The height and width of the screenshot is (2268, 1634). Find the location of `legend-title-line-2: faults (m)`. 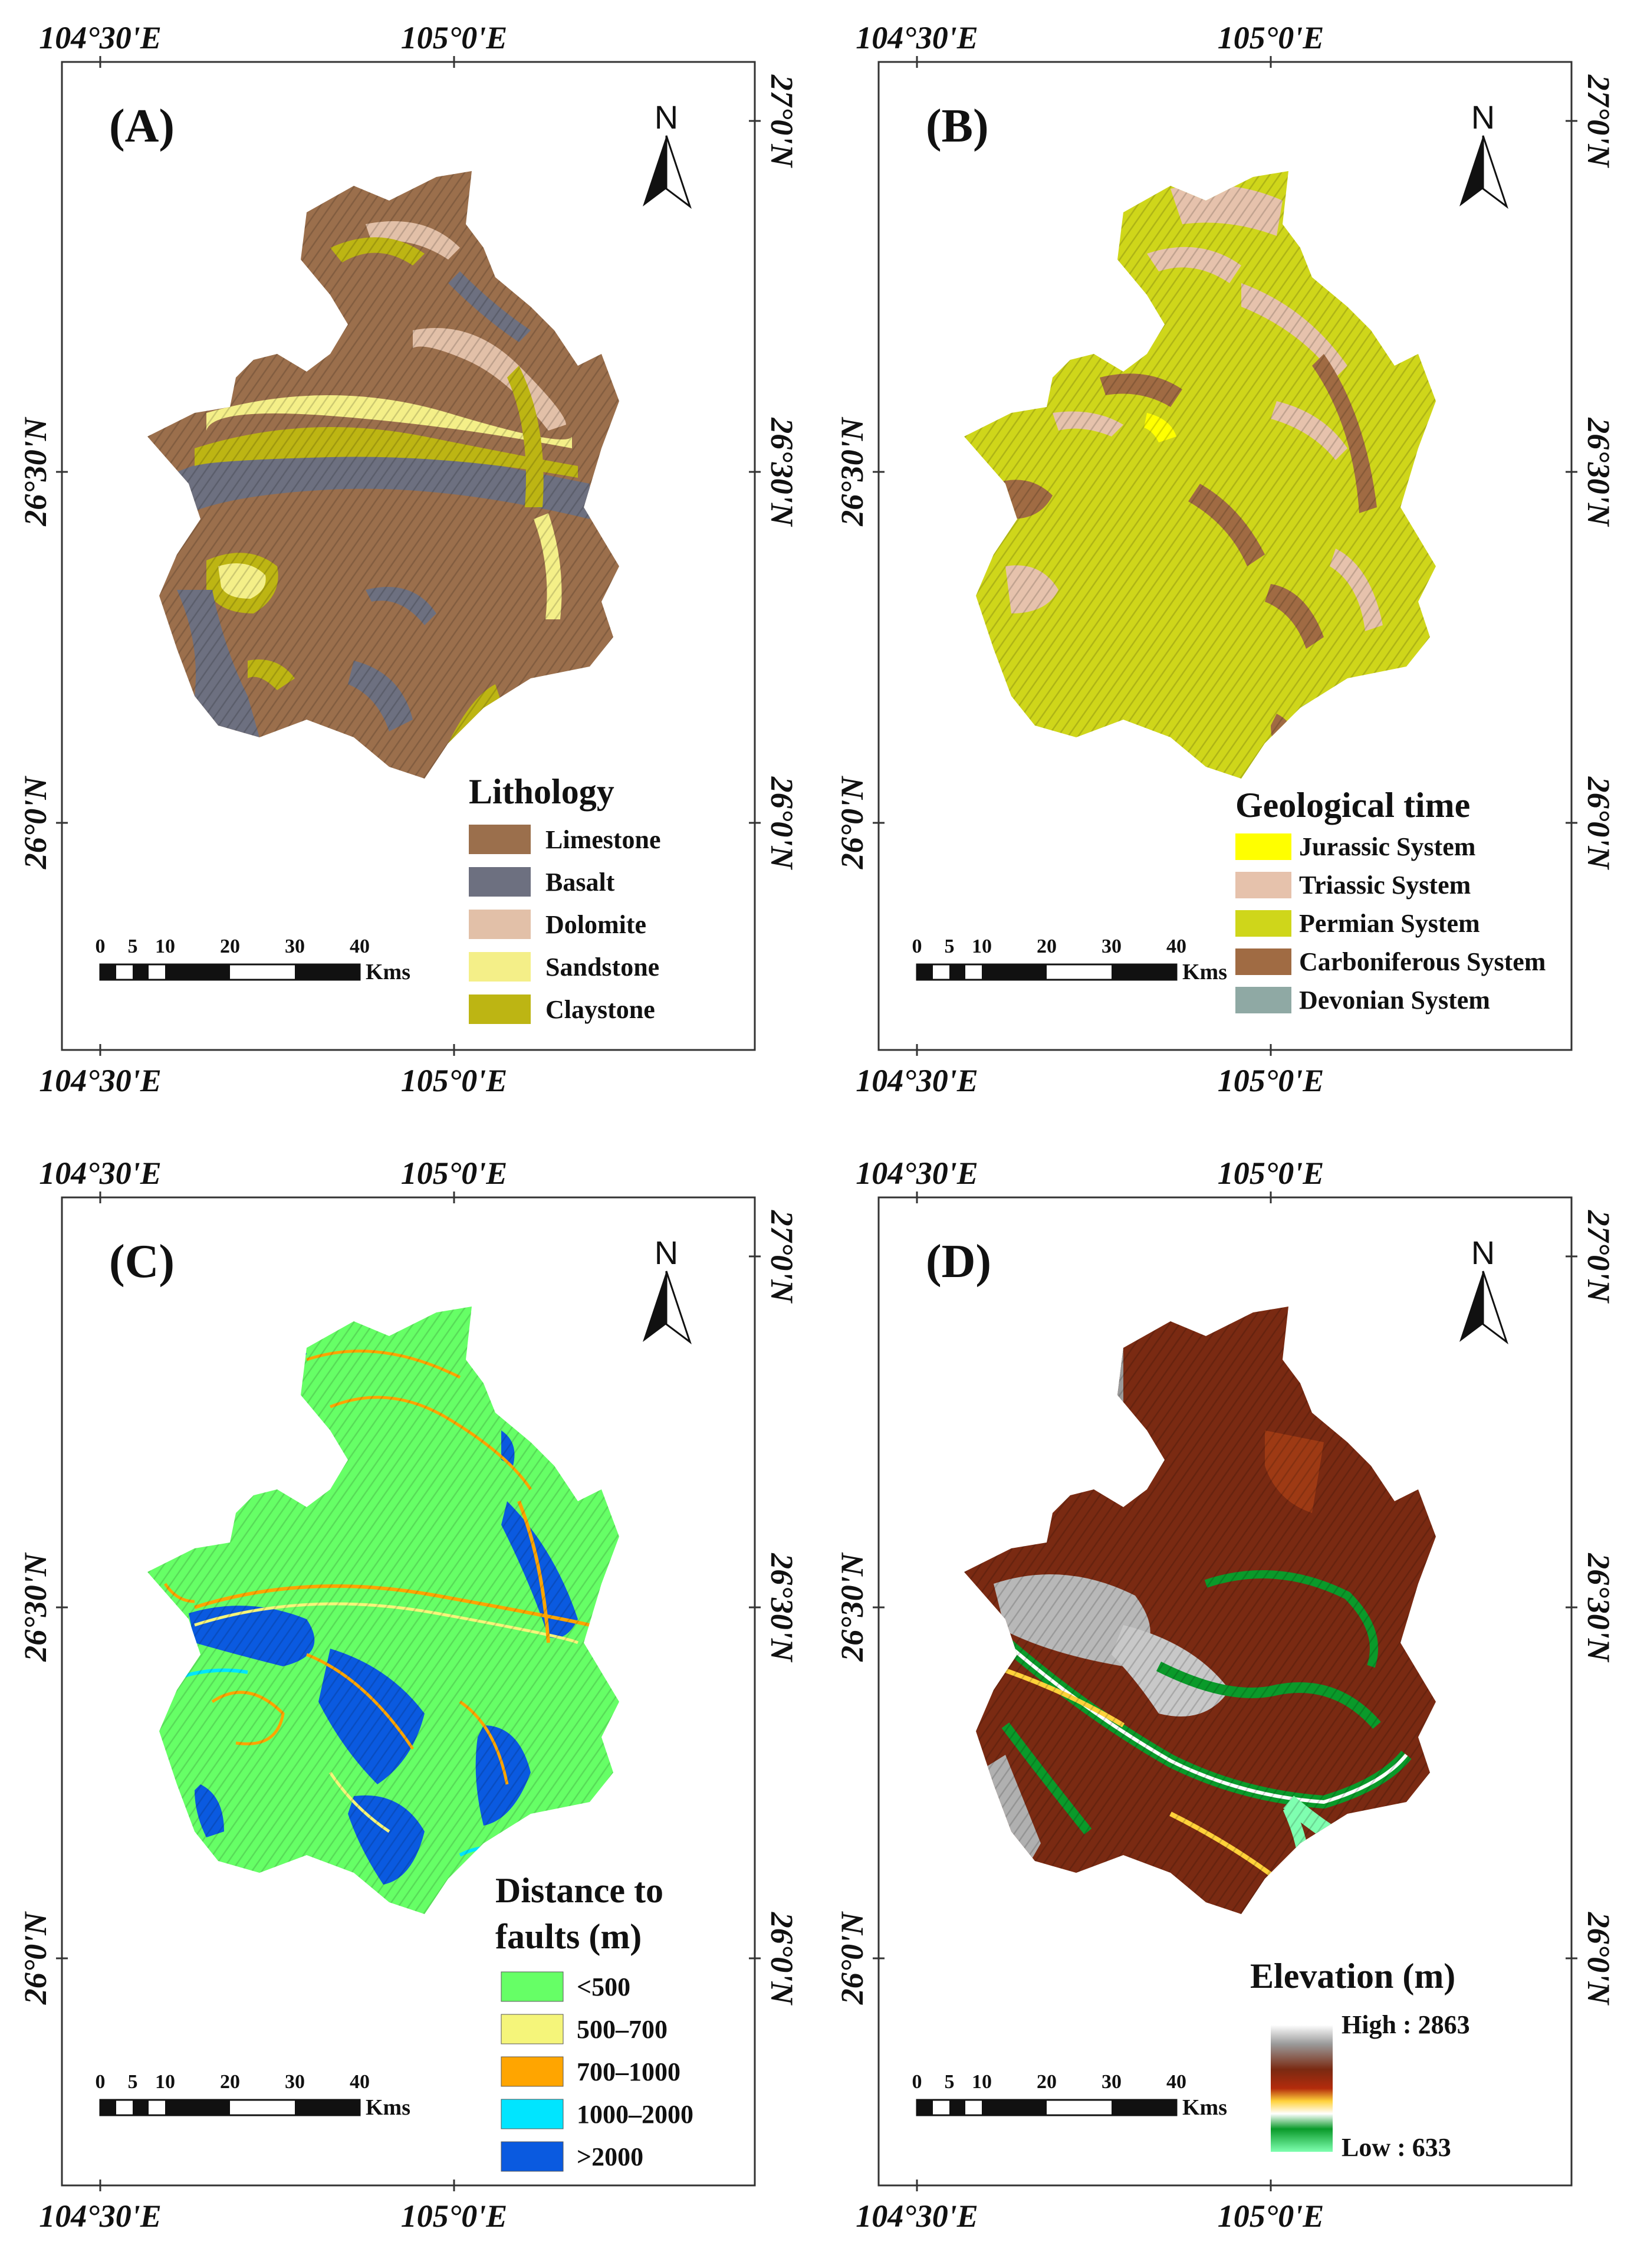

legend-title-line-2: faults (m) is located at coordinates (568, 1936).